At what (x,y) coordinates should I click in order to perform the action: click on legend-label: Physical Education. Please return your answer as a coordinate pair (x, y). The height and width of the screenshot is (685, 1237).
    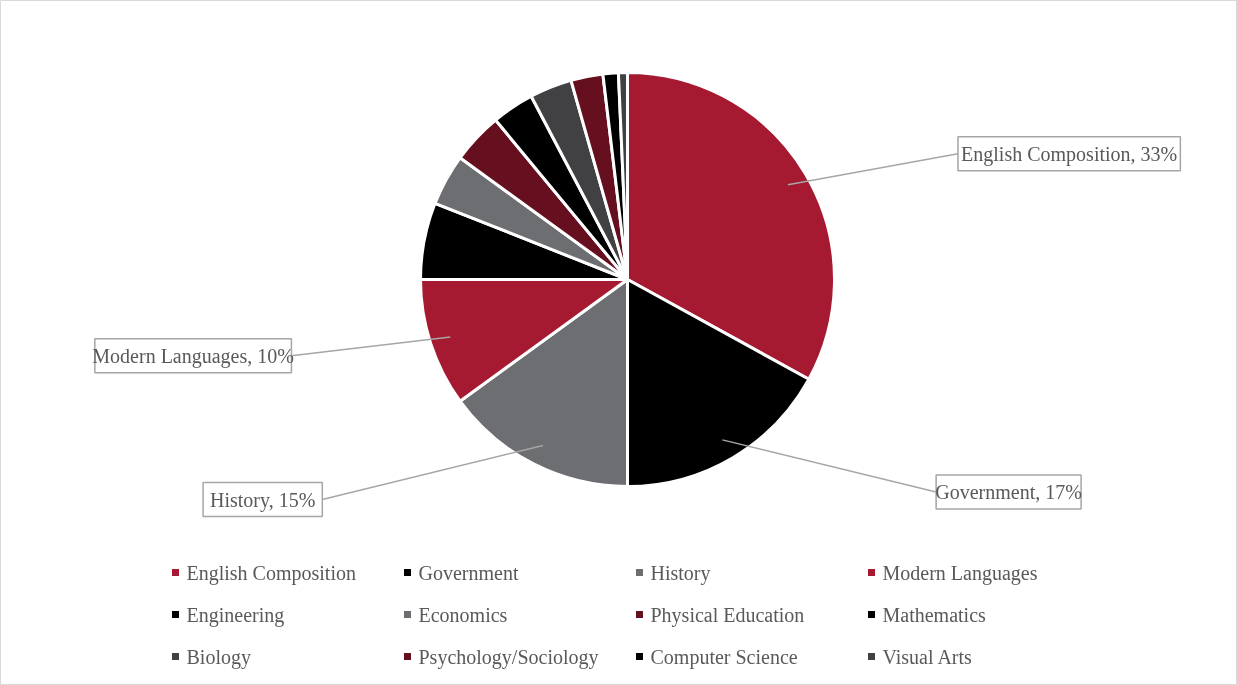
    Looking at the image, I should click on (727, 615).